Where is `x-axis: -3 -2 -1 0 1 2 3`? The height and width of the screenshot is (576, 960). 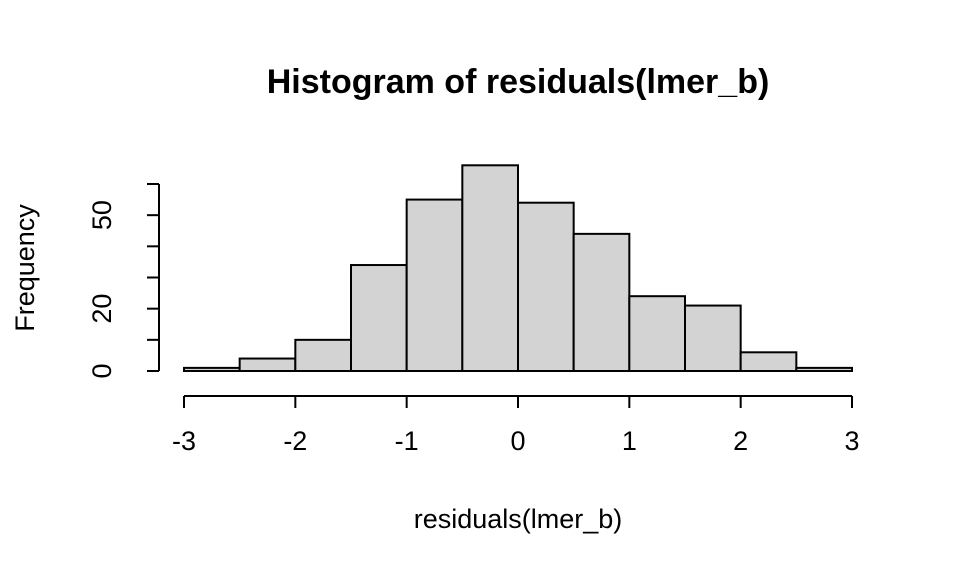 x-axis: -3 -2 -1 0 1 2 3 is located at coordinates (516, 425).